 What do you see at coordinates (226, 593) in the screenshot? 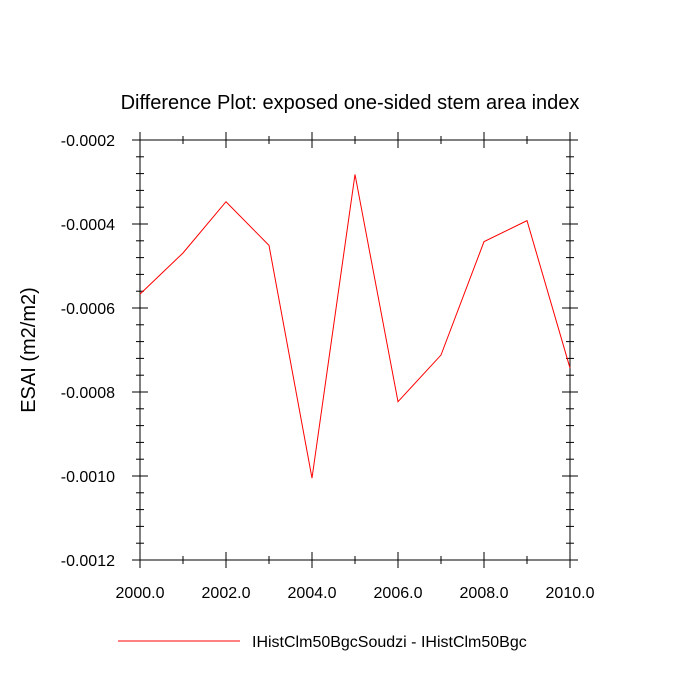
I see `x-tick-label: 2002.0` at bounding box center [226, 593].